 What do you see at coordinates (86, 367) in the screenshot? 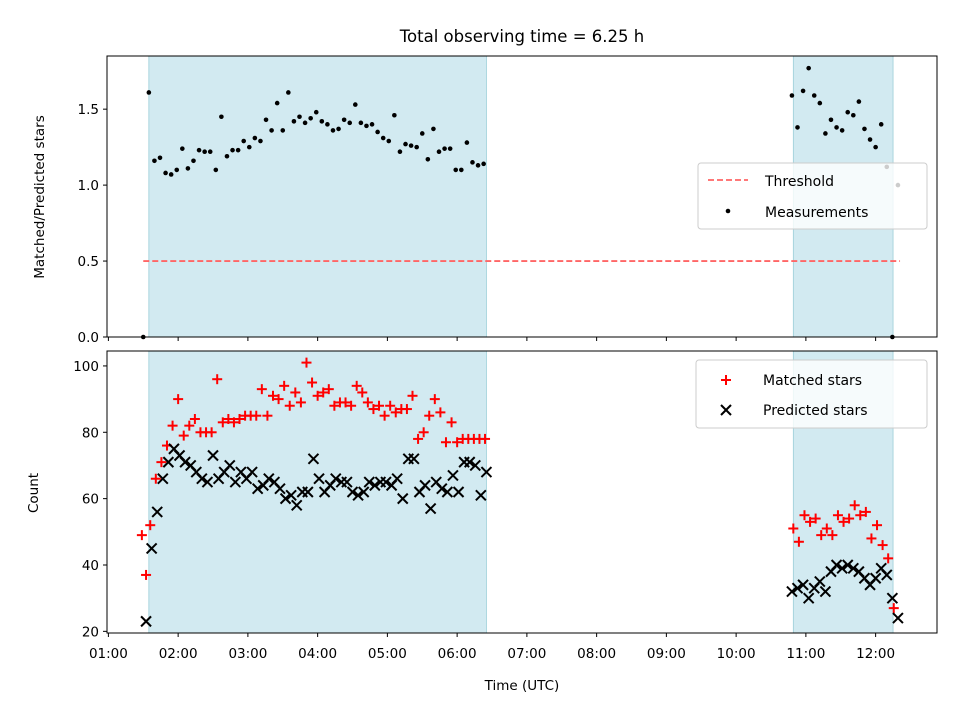
I see `bottom-y-tick-label: 100` at bounding box center [86, 367].